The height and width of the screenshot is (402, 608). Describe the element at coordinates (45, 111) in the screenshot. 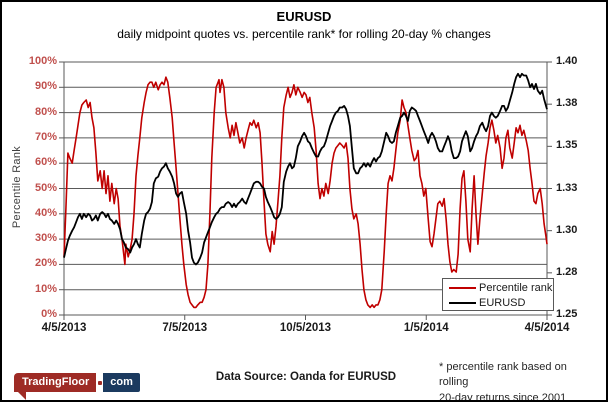

I see `left-axis-tick-80%: 80%` at that location.